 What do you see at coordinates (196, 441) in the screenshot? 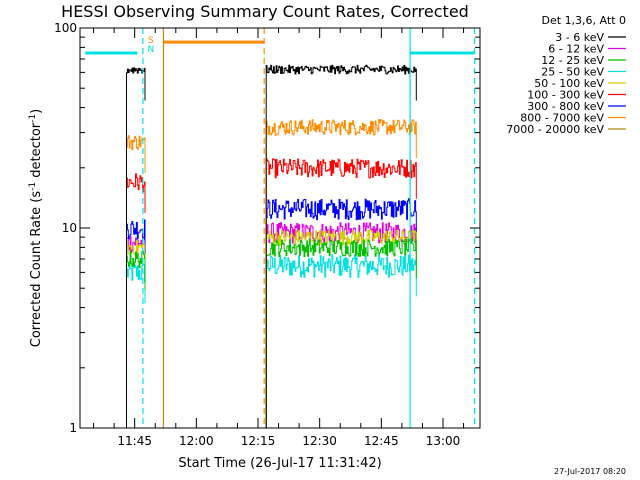
I see `x-tick-label: 12:00` at bounding box center [196, 441].